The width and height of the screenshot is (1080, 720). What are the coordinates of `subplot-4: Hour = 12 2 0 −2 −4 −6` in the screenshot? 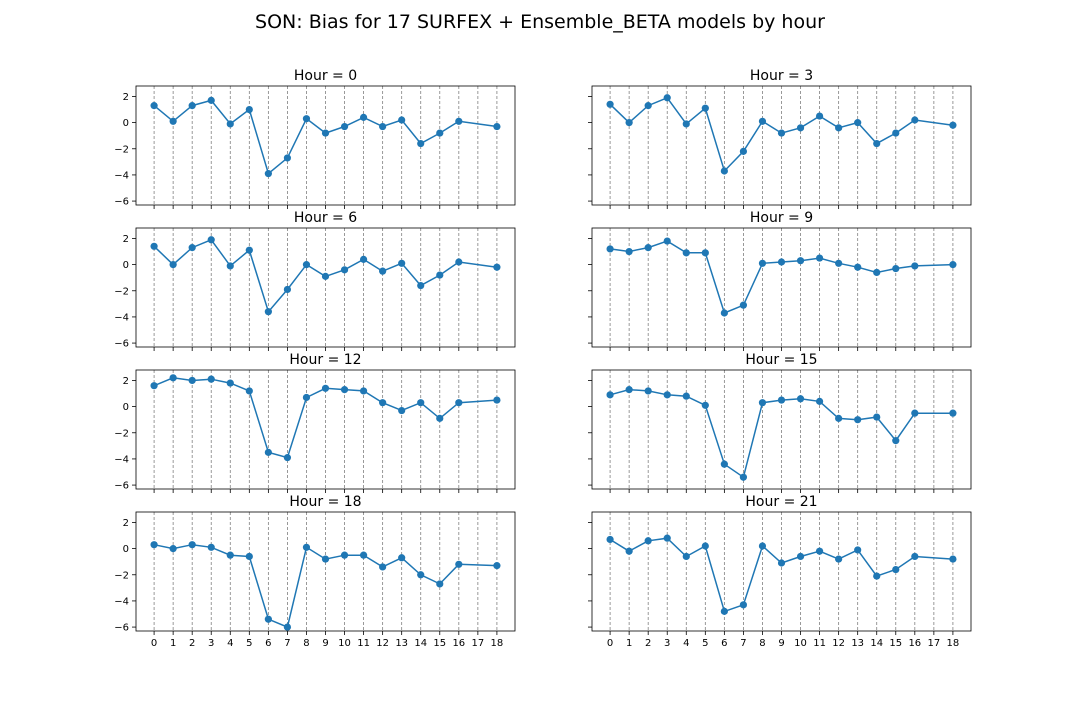 It's located at (315, 422).